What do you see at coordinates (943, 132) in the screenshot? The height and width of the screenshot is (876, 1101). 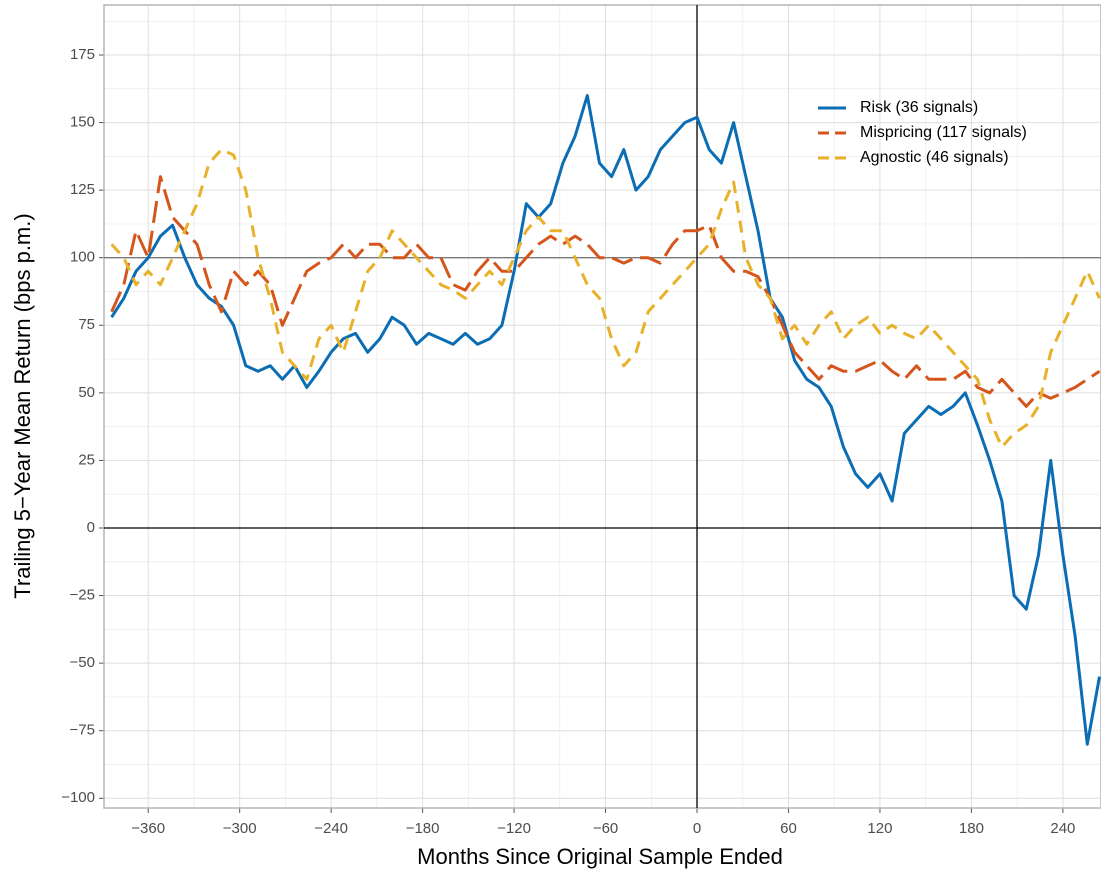 I see `legend-label: Mispricing (117 signals)` at bounding box center [943, 132].